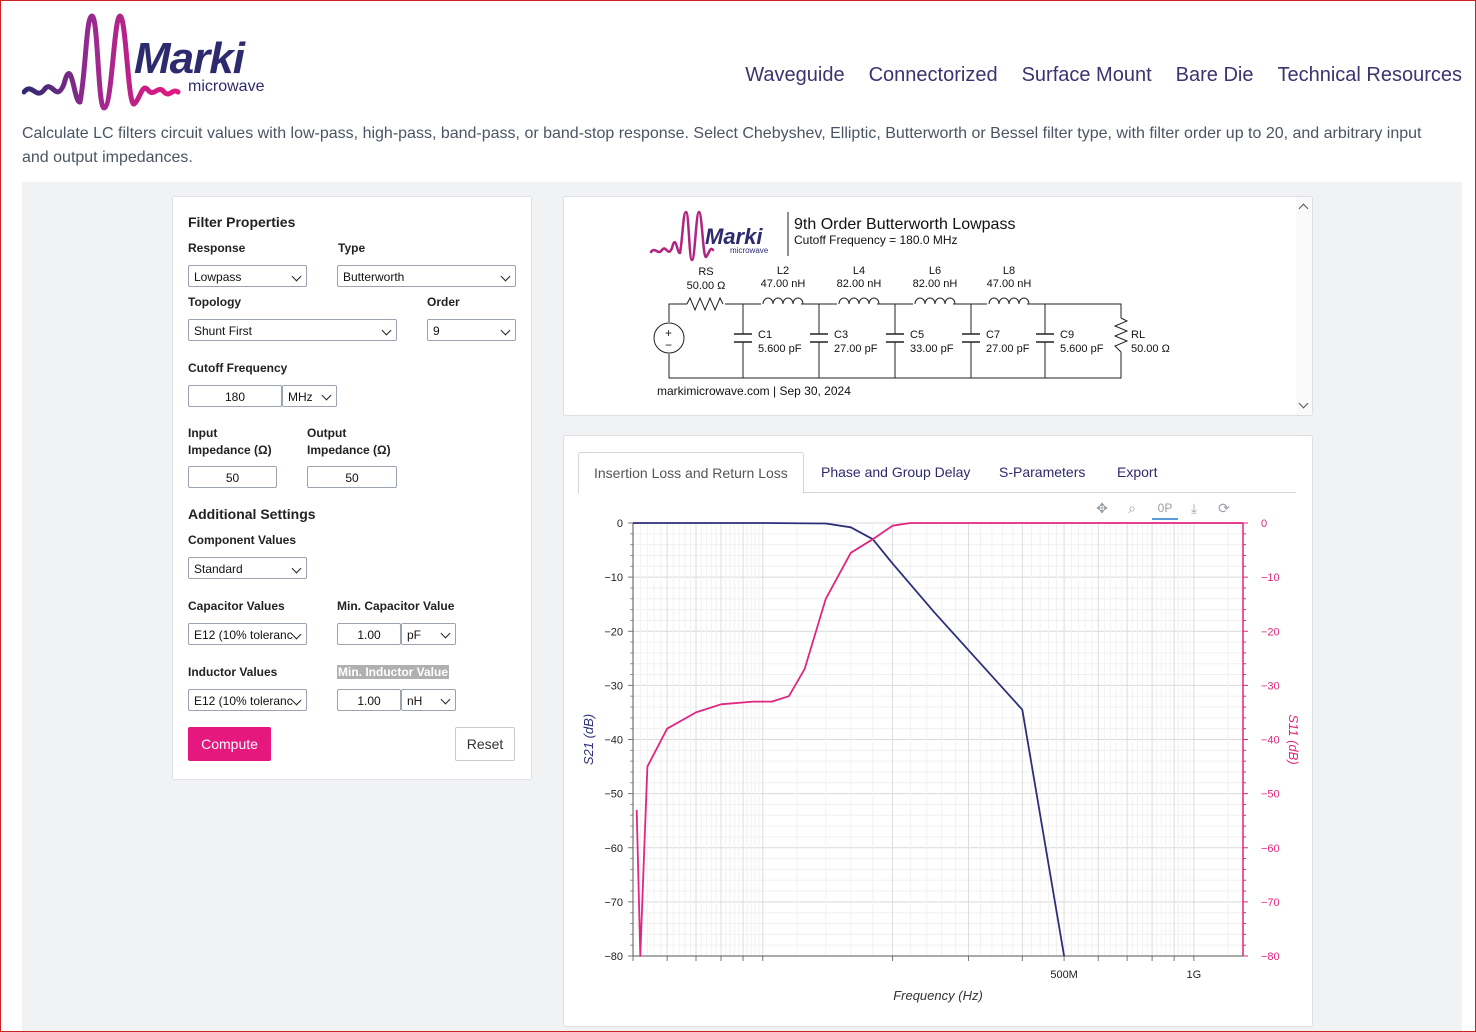  What do you see at coordinates (242, 222) in the screenshot?
I see `filter-properties-title: Filter Properties` at bounding box center [242, 222].